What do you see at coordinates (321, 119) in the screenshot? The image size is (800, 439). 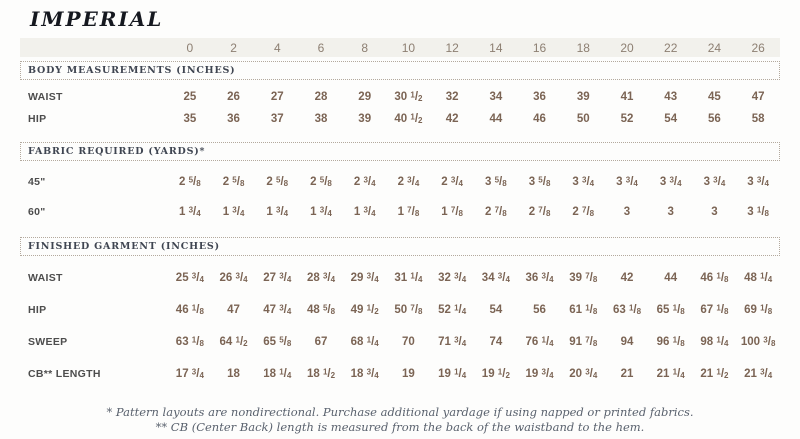 I see `value-cell: 38` at bounding box center [321, 119].